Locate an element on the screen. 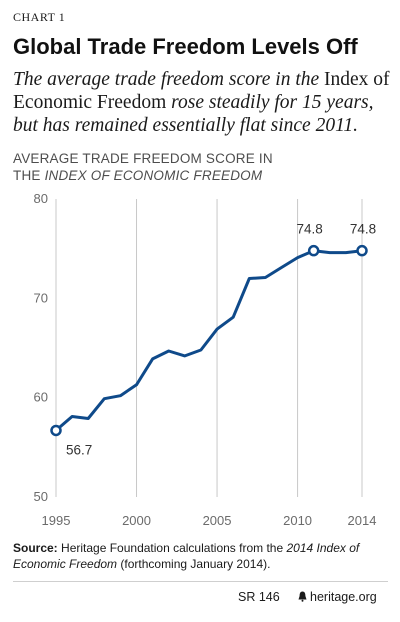 The image size is (400, 622). x-tick-label-2005: 2005 is located at coordinates (217, 520).